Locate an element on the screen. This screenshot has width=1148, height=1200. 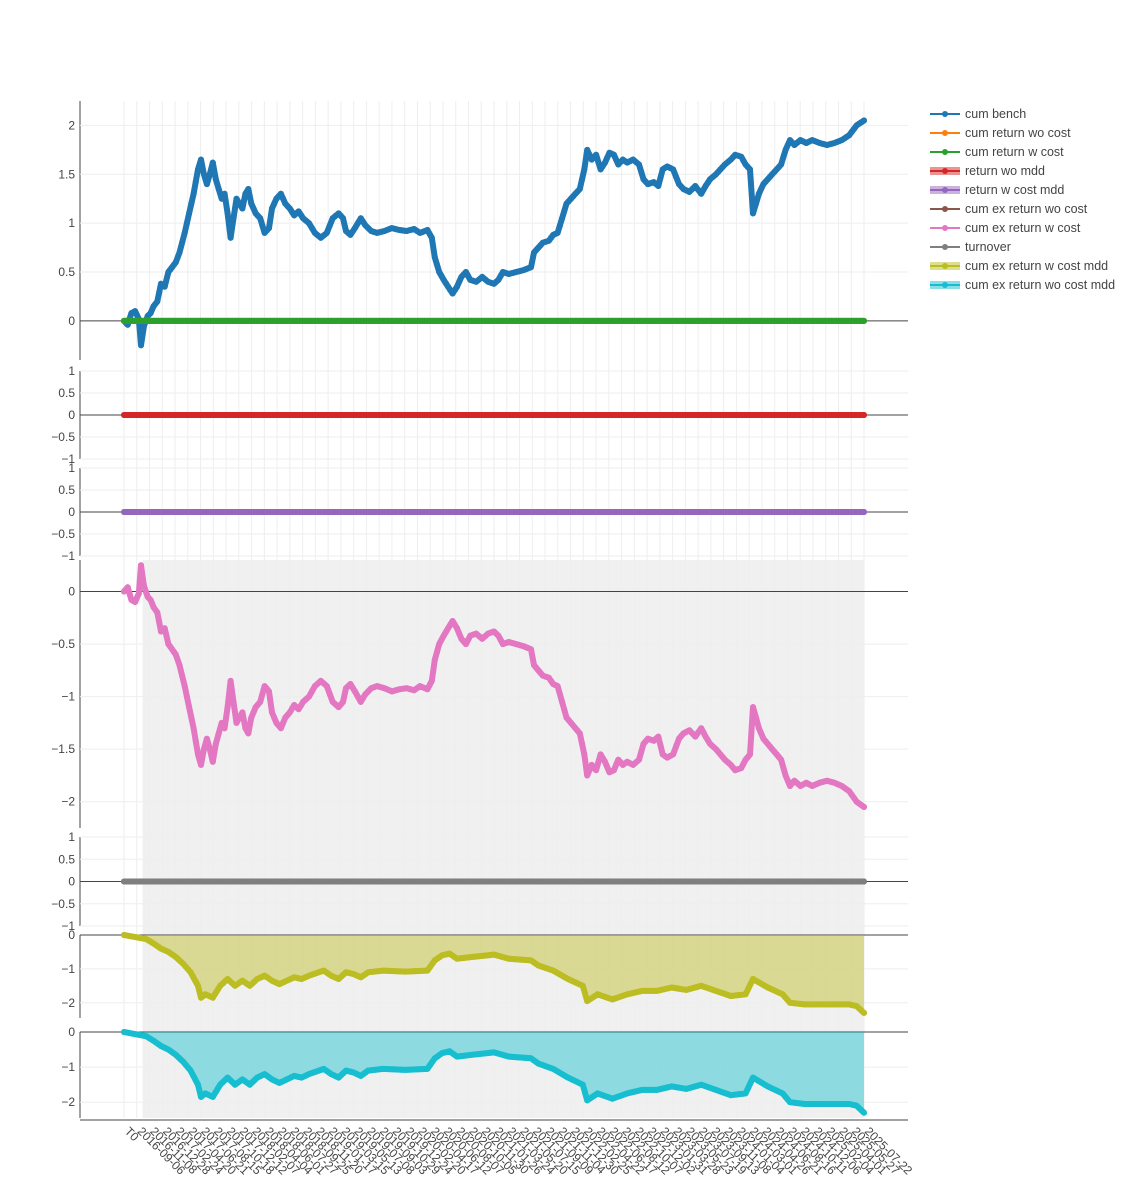
legend-item-cum-ex-return-w-cost-mdd: cum ex return w cost mdd is located at coordinates (1019, 266).